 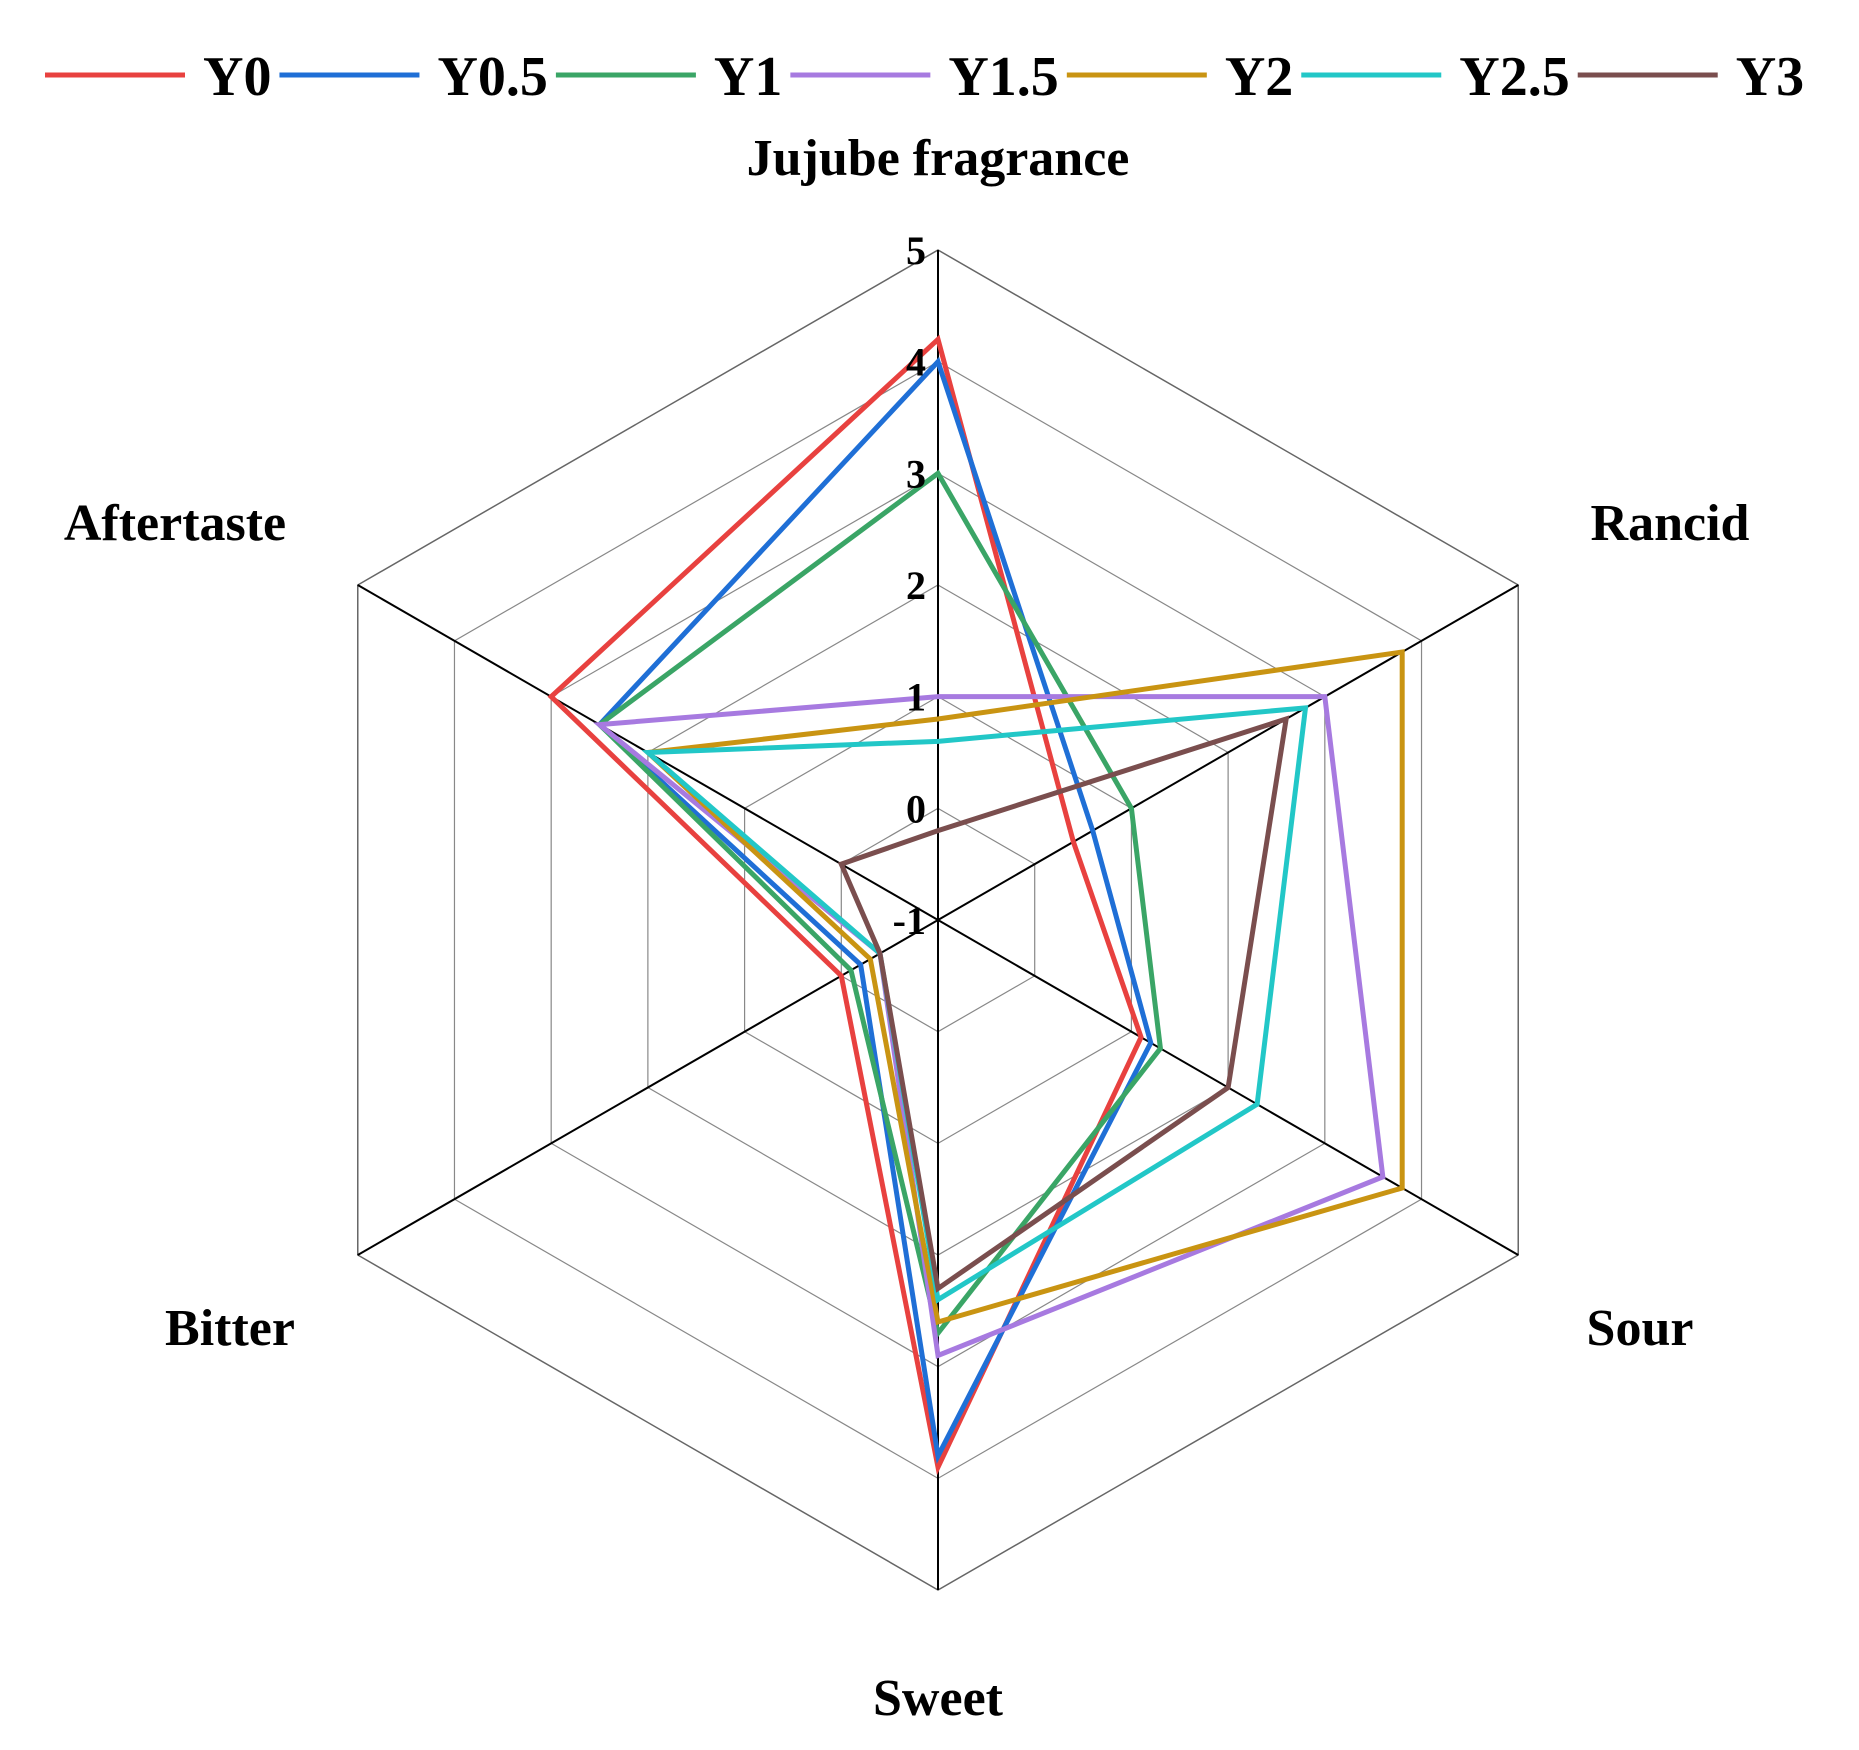 What do you see at coordinates (916, 697) in the screenshot?
I see `tick-label: 1` at bounding box center [916, 697].